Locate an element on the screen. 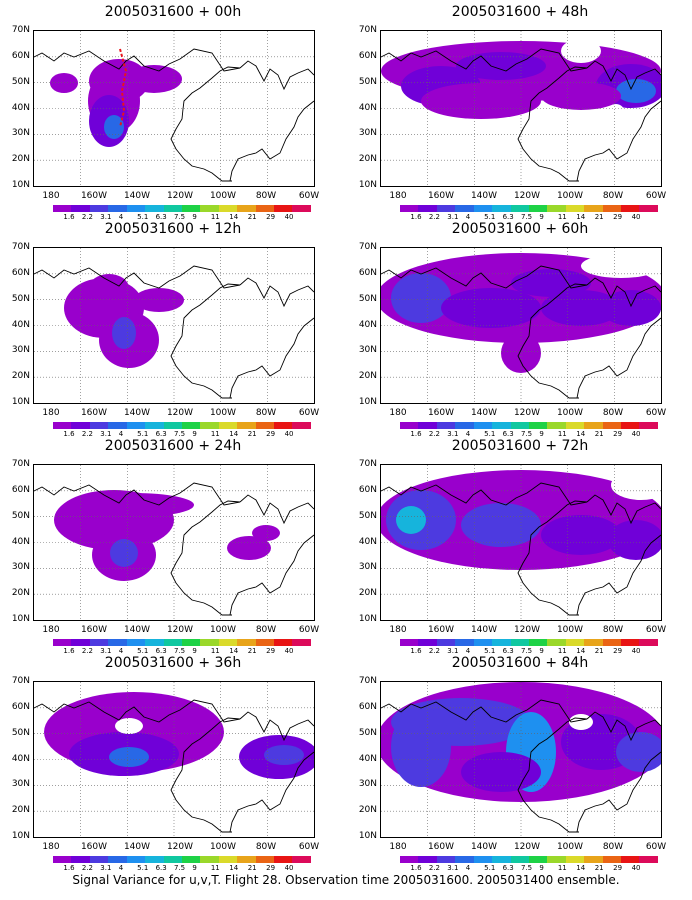 Image resolution: width=692 pixels, height=900 pixels. longitude-label: 180 is located at coordinates (398, 413).